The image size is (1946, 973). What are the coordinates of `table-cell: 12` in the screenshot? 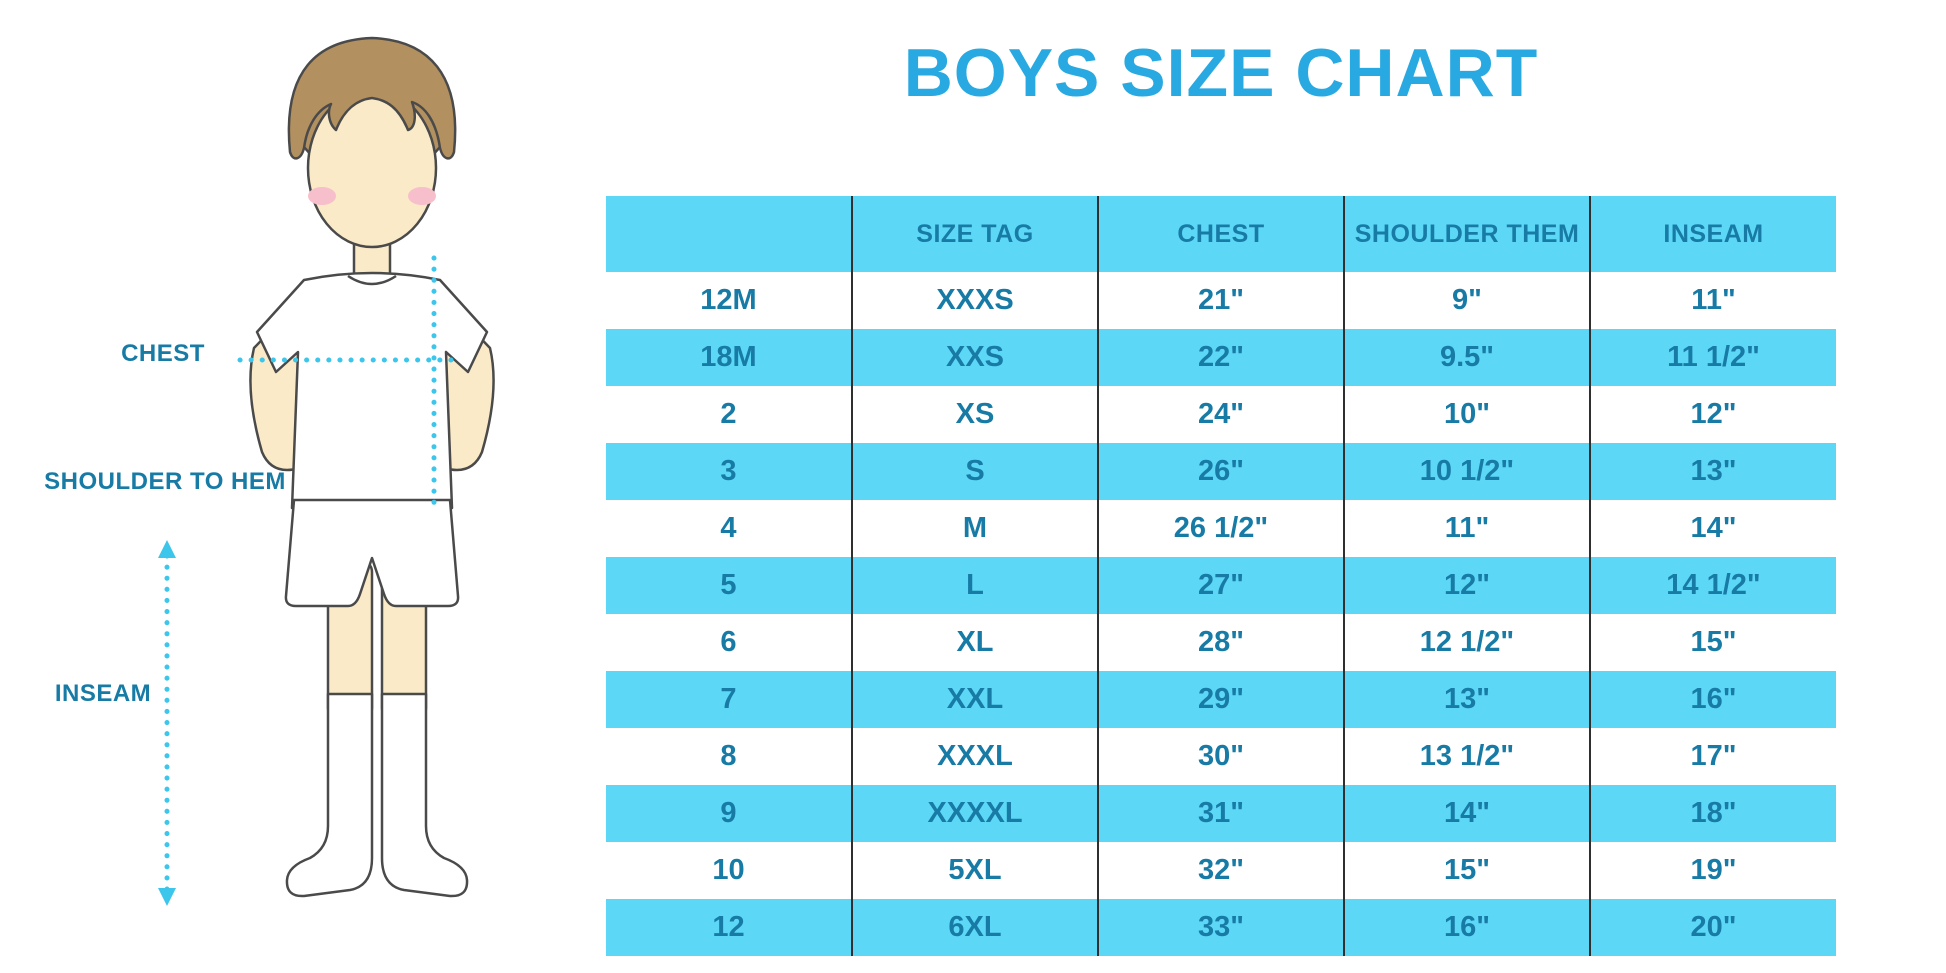 It's located at (729, 927).